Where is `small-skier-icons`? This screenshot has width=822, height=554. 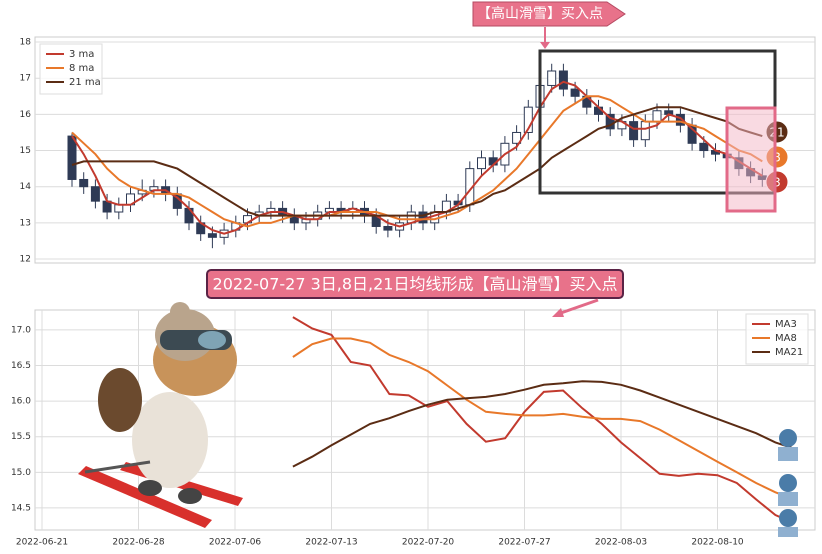
small-skier-icons is located at coordinates (788, 483).